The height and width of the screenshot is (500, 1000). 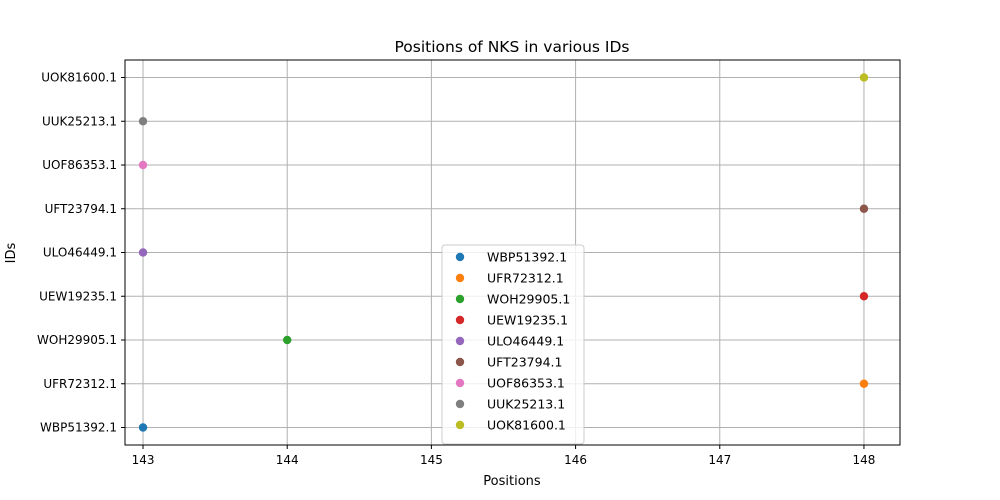 I want to click on x-axis: 143 144 145 146 147 148, so click(x=504, y=456).